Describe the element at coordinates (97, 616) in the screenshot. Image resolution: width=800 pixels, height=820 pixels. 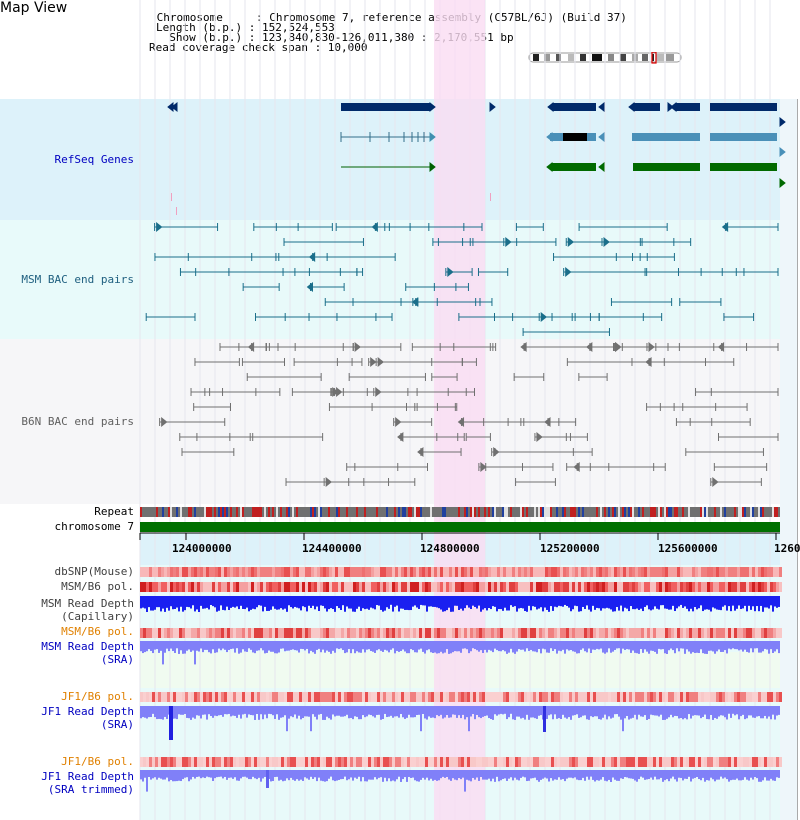
I see `label-msm-depth-capillary-sub: (Capillary)` at that location.